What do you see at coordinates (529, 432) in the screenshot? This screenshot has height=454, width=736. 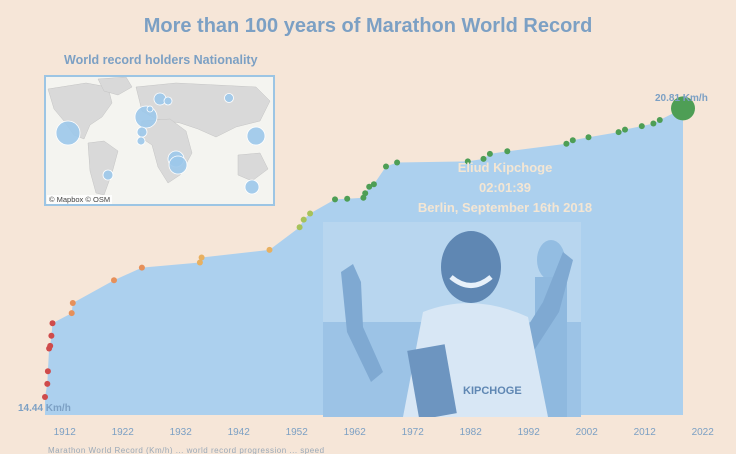 I see `x-tick-label: 1992` at bounding box center [529, 432].